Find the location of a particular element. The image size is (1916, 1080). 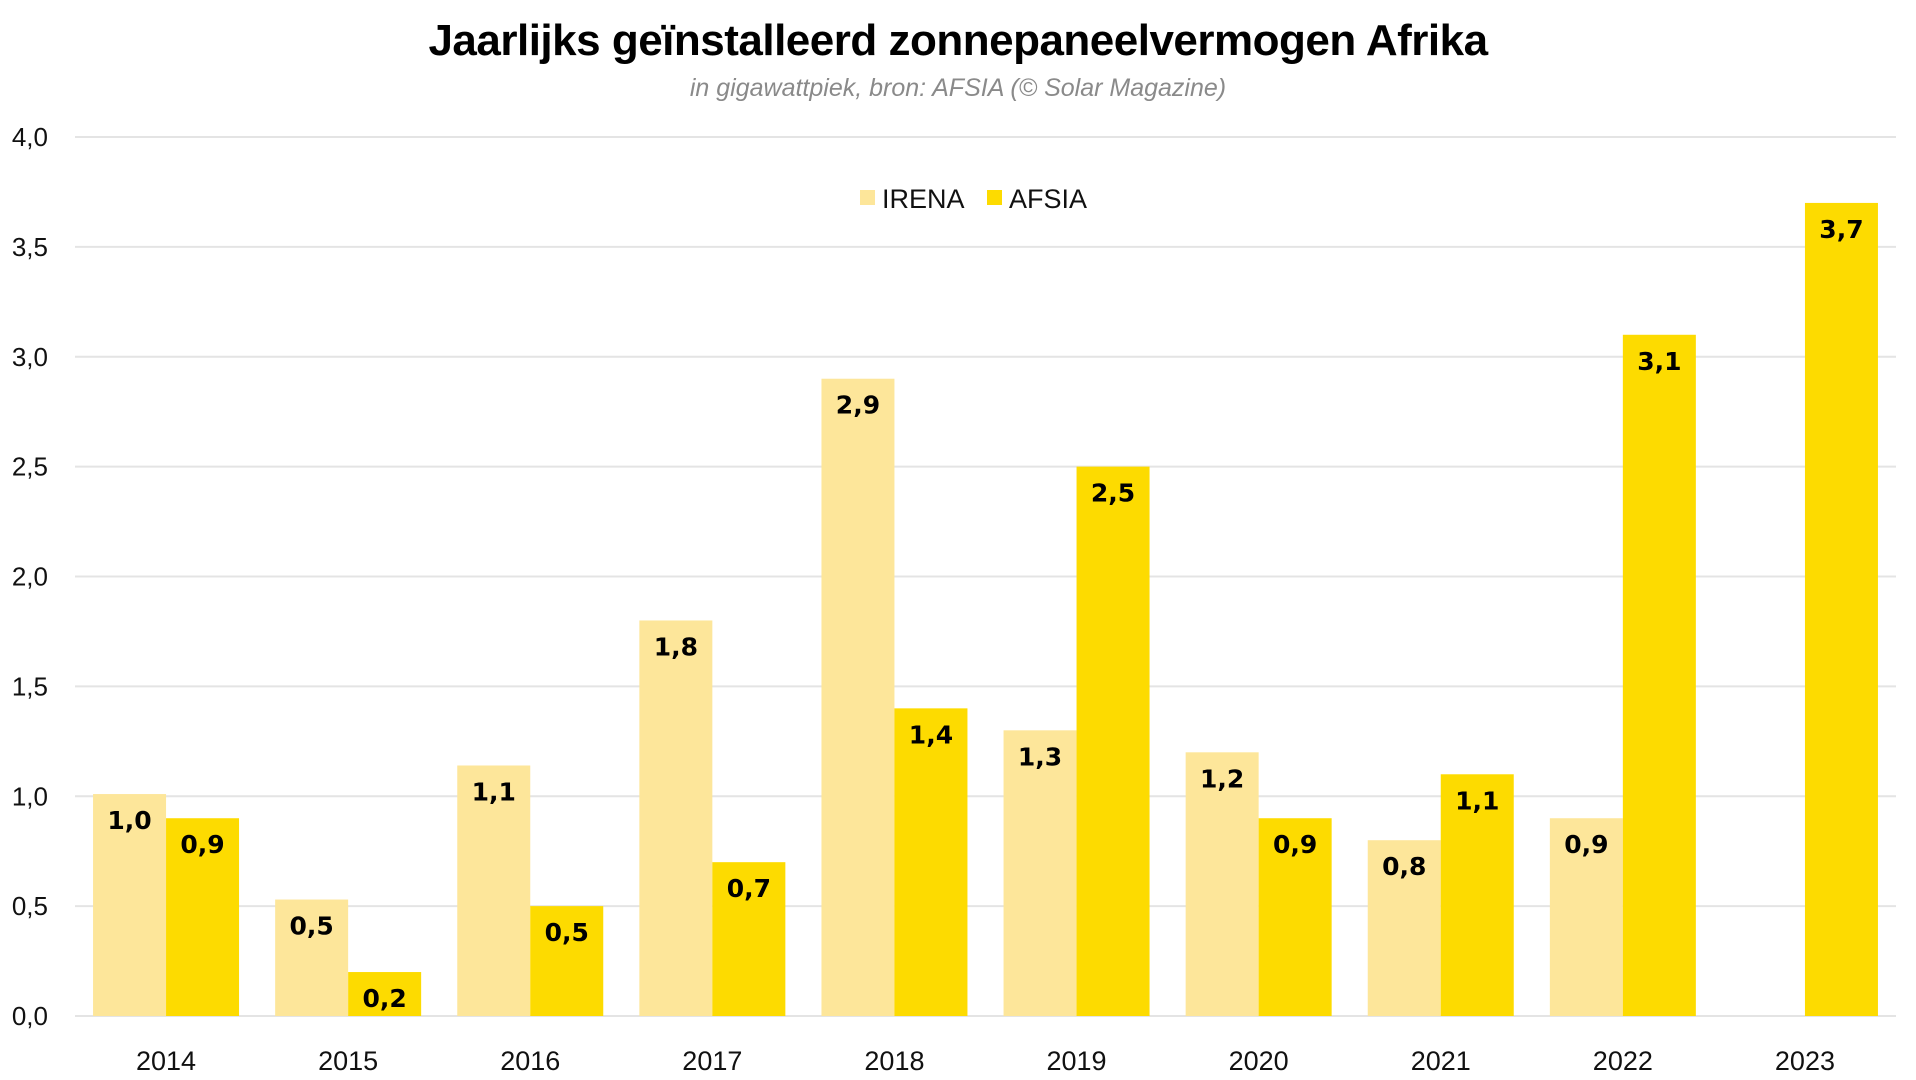

data-label-afsia-2016: 0,5 is located at coordinates (567, 932).